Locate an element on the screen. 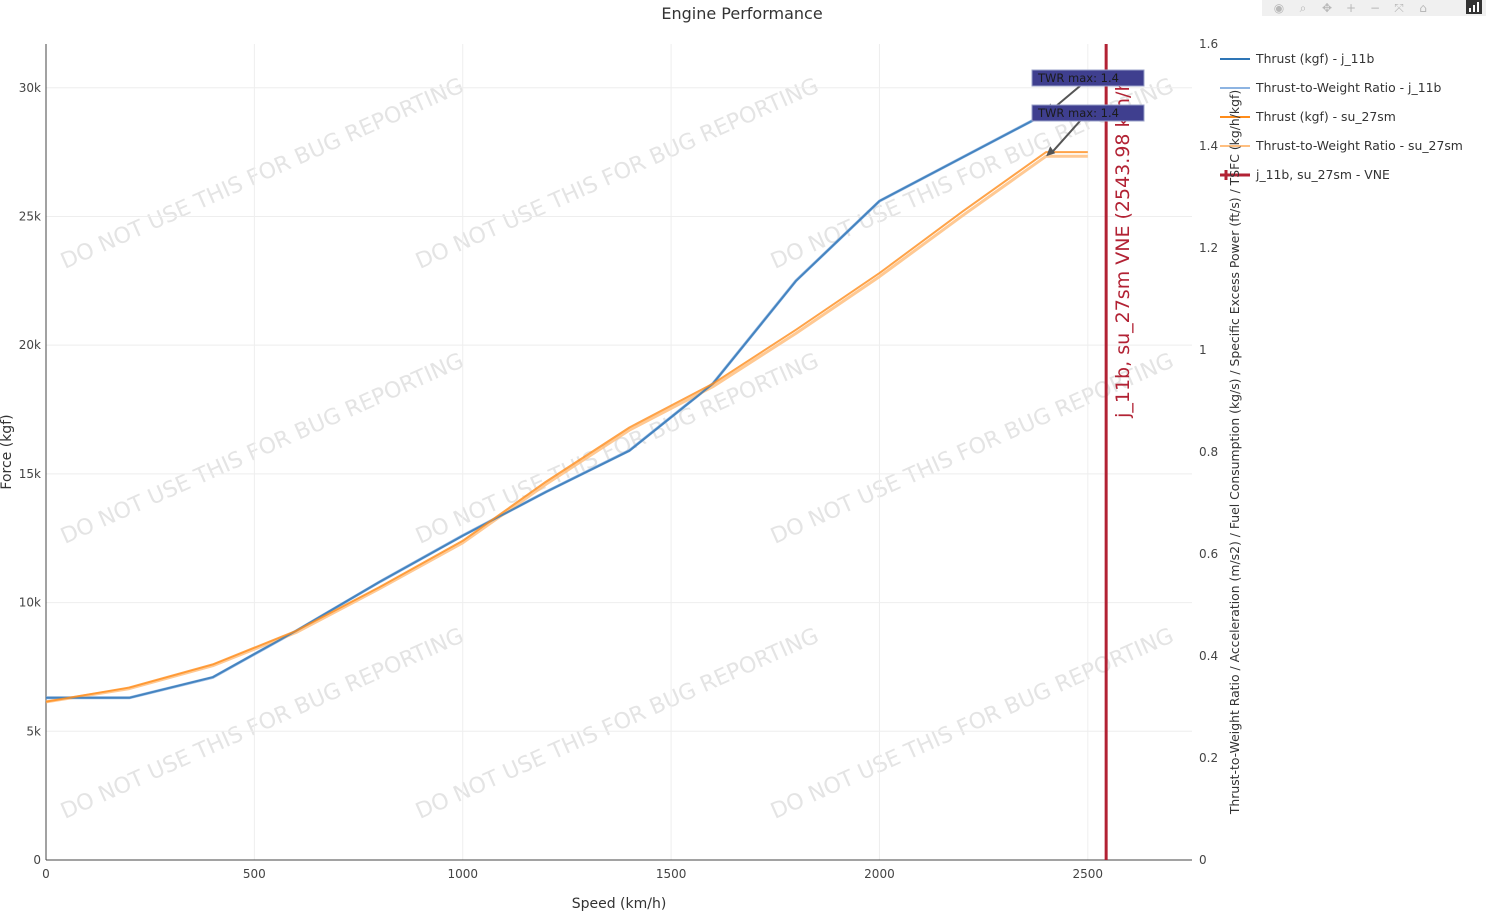 The height and width of the screenshot is (912, 1502). y2-tick-label: 0.8 is located at coordinates (1208, 452).